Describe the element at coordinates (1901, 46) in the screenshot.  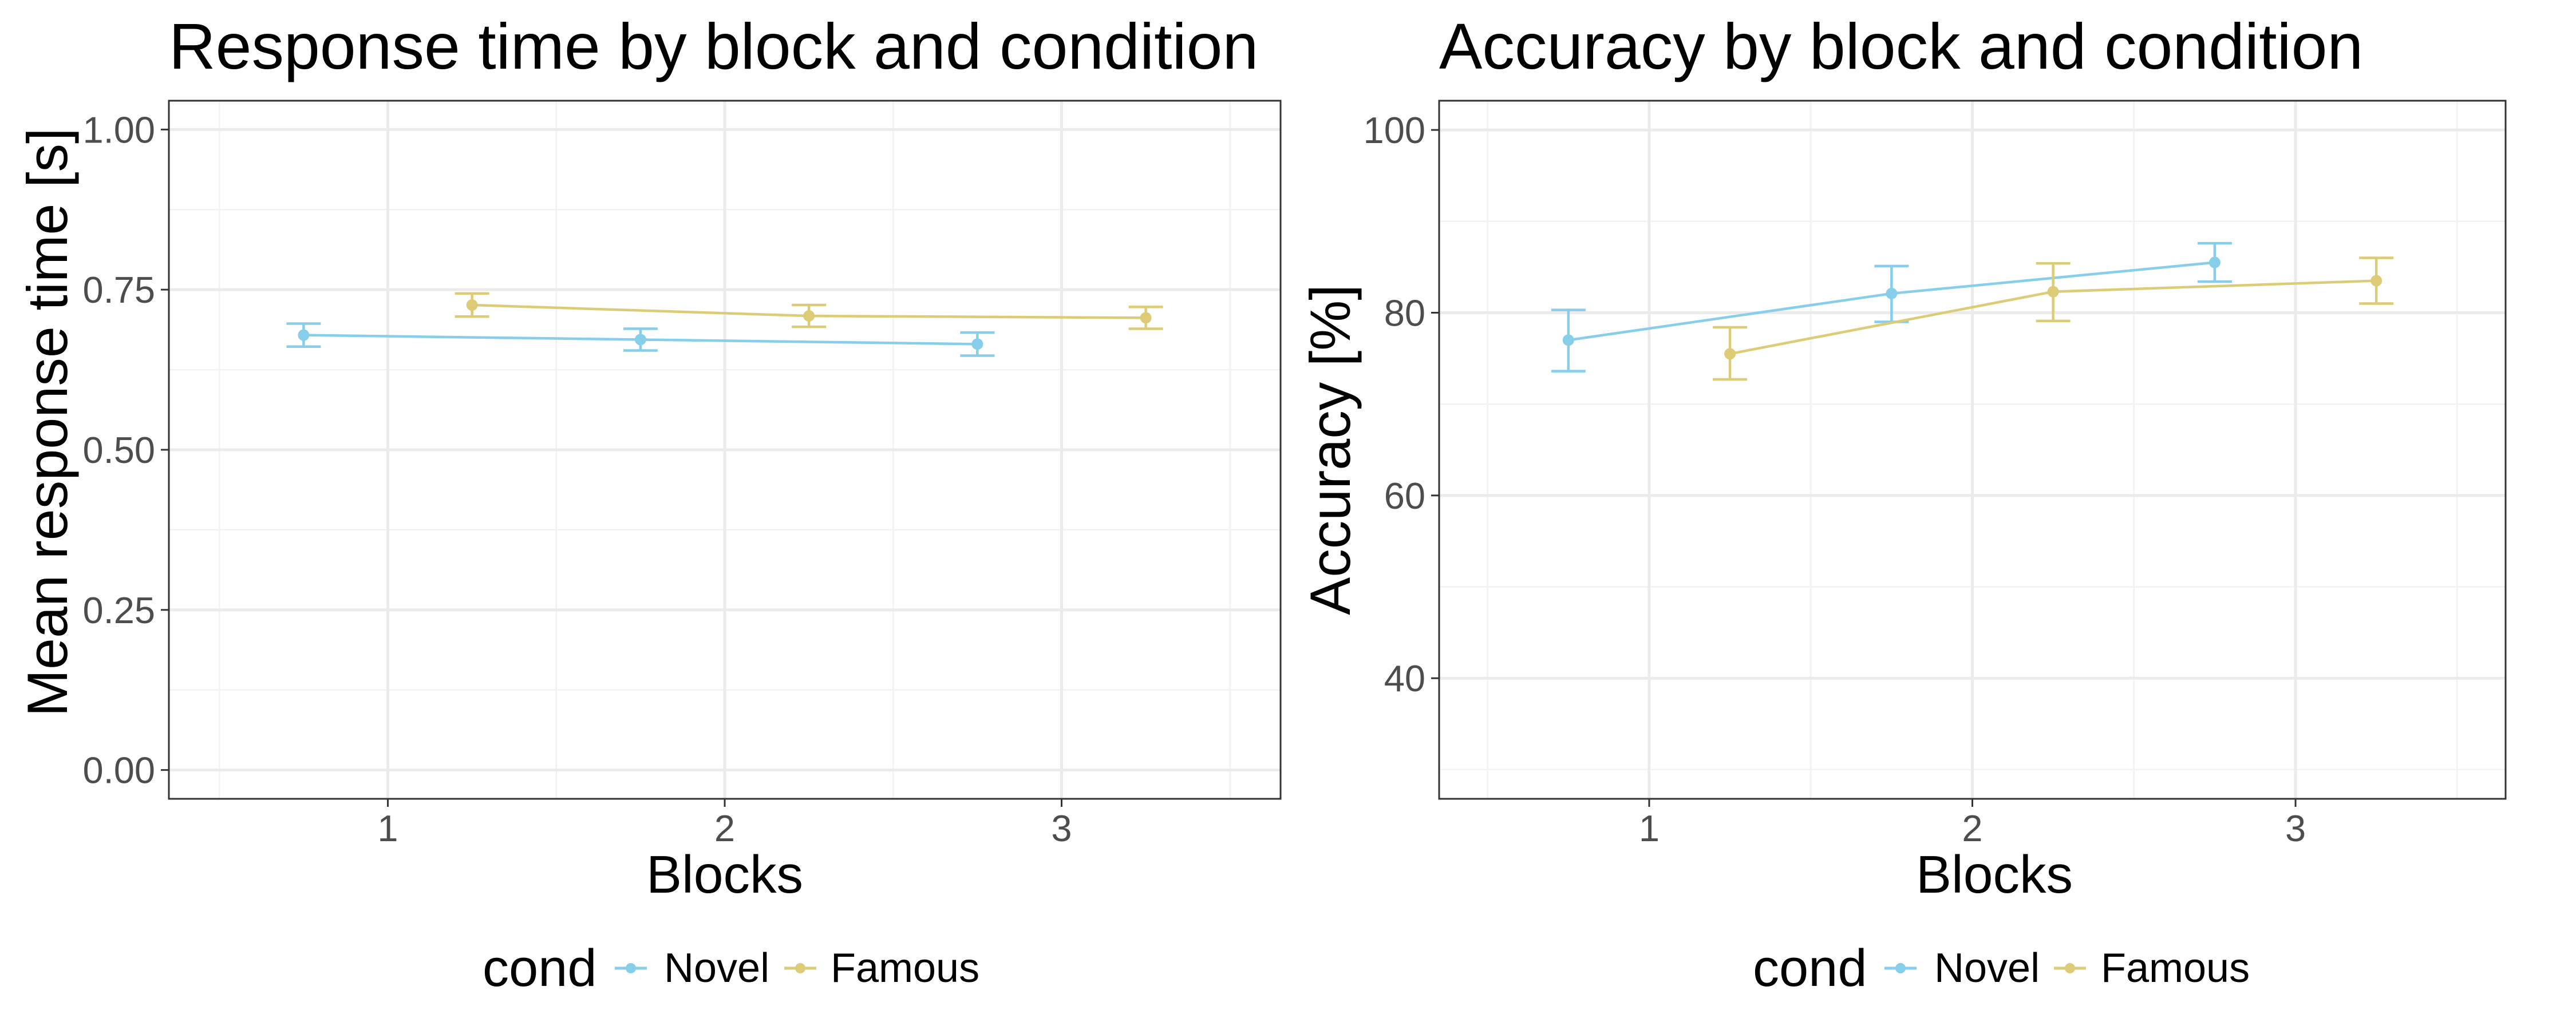
I see `panel-title: Accuracy by block and condition` at that location.